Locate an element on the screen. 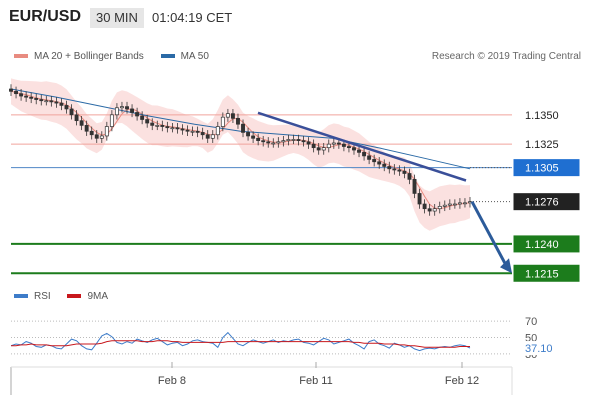 Image resolution: width=590 pixels, height=400 pixels. rsi-swatch is located at coordinates (21, 296).